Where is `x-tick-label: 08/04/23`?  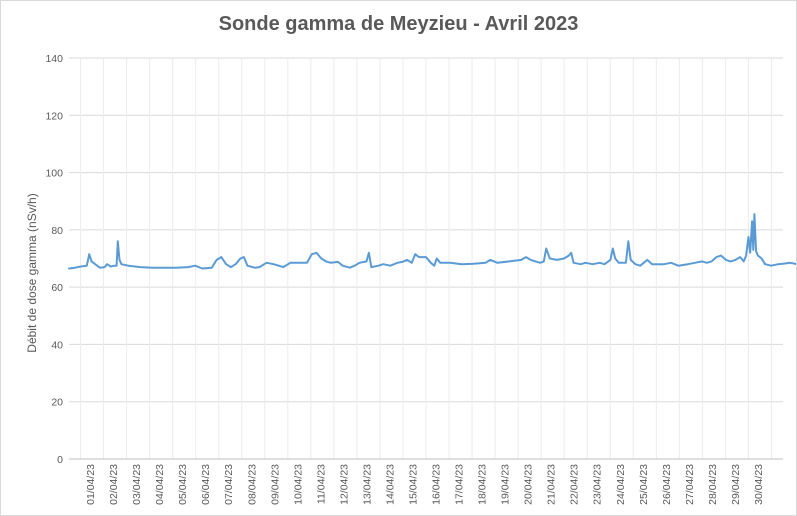
x-tick-label: 08/04/23 is located at coordinates (252, 484).